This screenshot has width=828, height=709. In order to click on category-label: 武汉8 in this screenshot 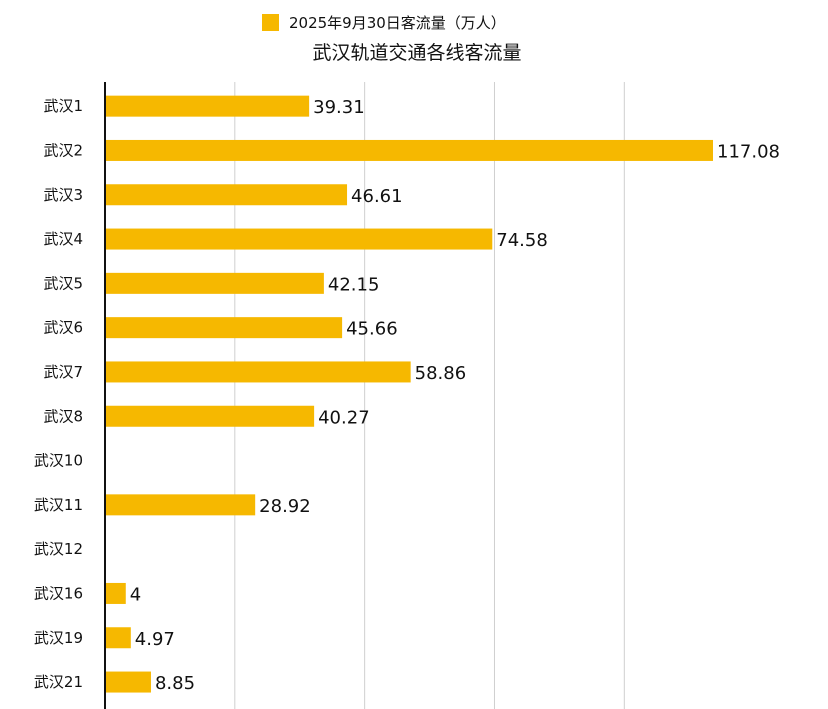, I will do `click(63, 416)`.